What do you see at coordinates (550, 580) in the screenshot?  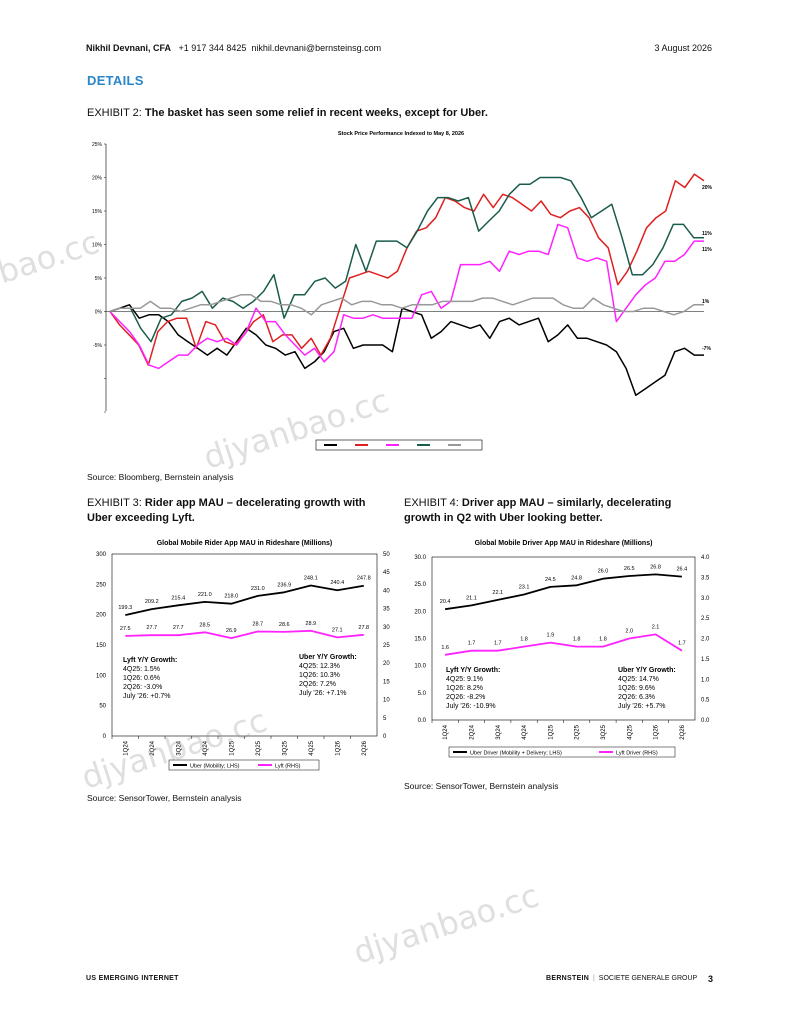 I see `data-label: 24.5` at bounding box center [550, 580].